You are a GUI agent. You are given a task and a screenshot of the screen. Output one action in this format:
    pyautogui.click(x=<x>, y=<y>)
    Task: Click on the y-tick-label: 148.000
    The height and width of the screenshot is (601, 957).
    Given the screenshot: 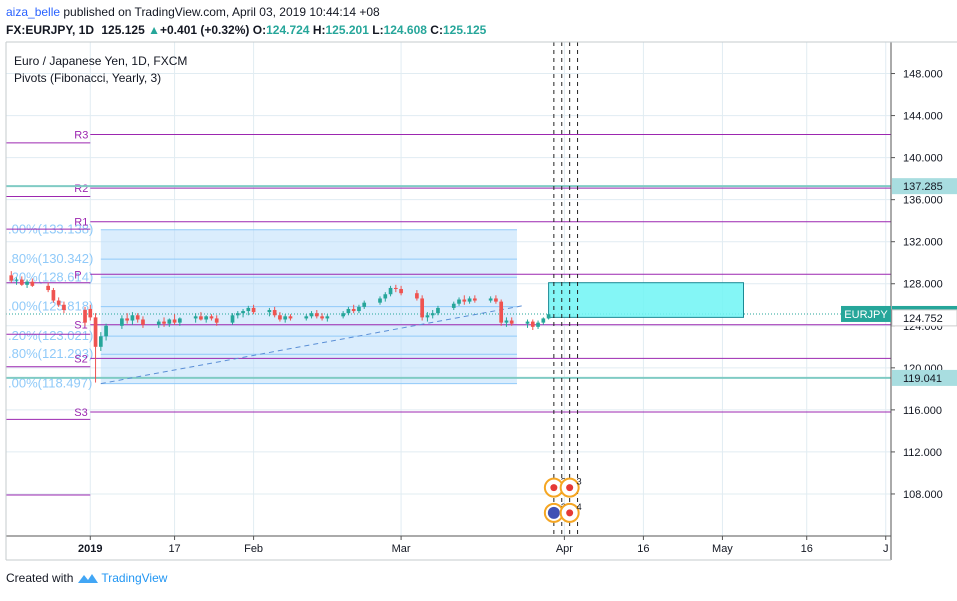 What is the action you would take?
    pyautogui.click(x=923, y=75)
    